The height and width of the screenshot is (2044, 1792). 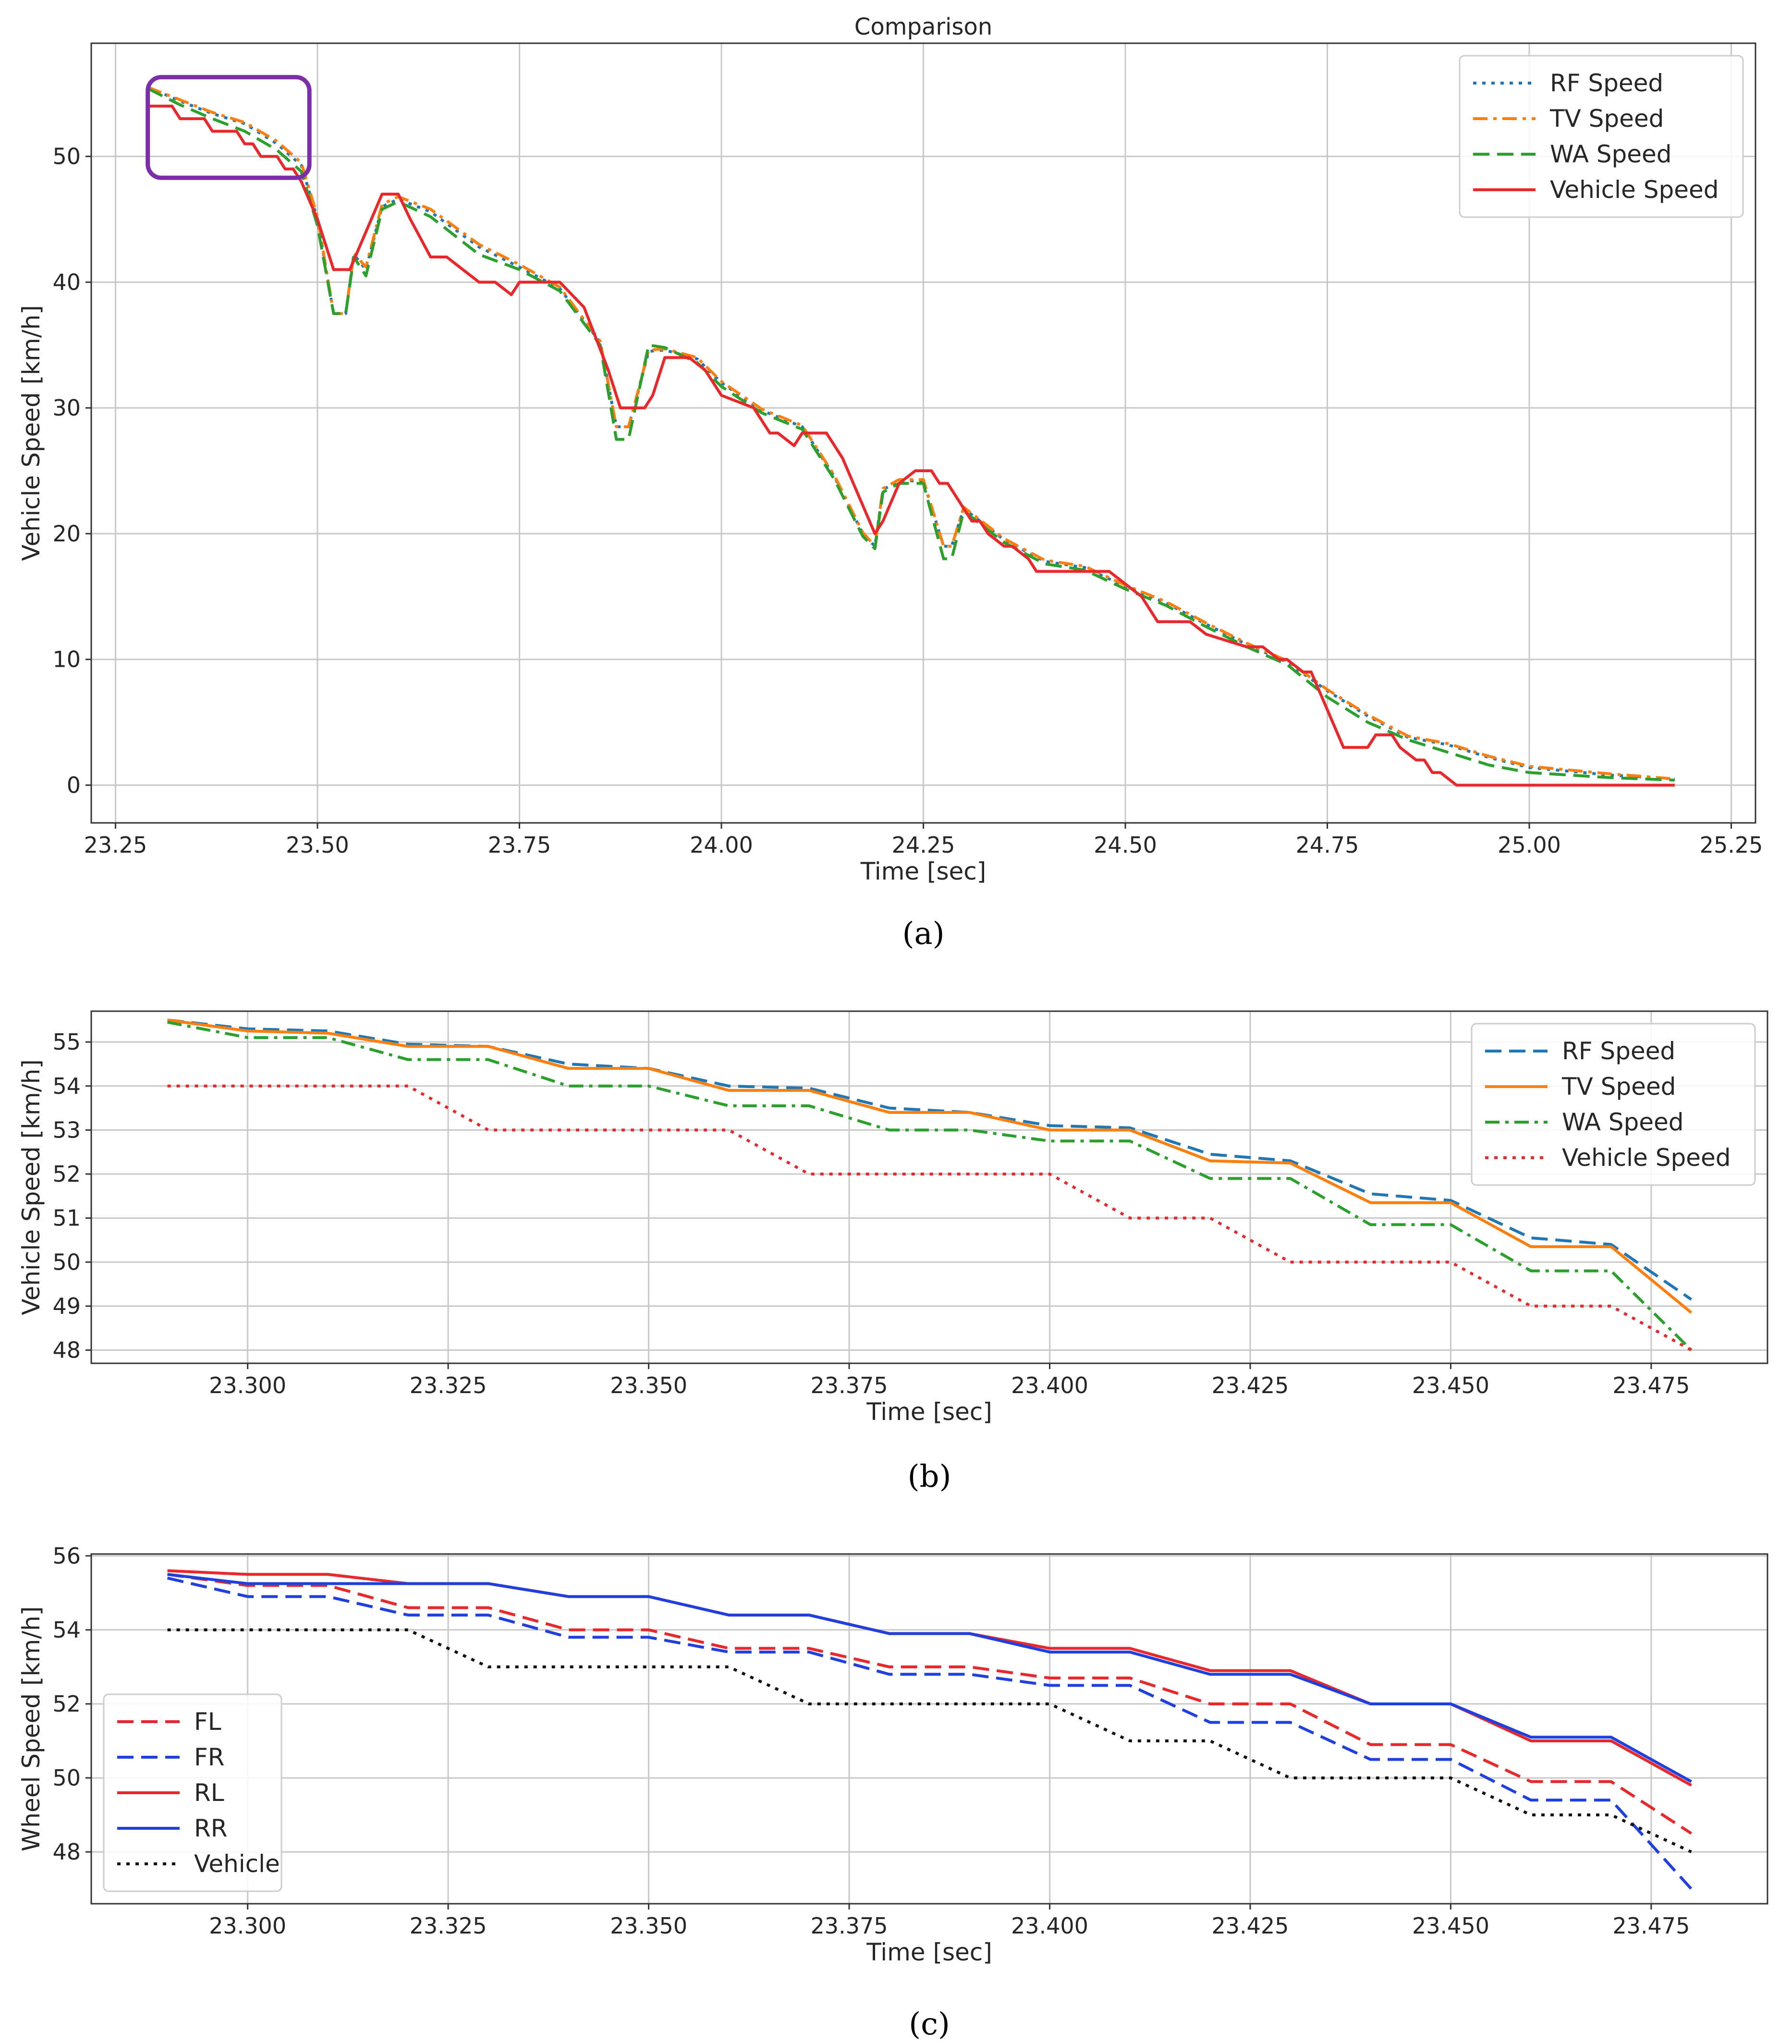 I want to click on series-line-vehicle, so click(x=929, y=1740).